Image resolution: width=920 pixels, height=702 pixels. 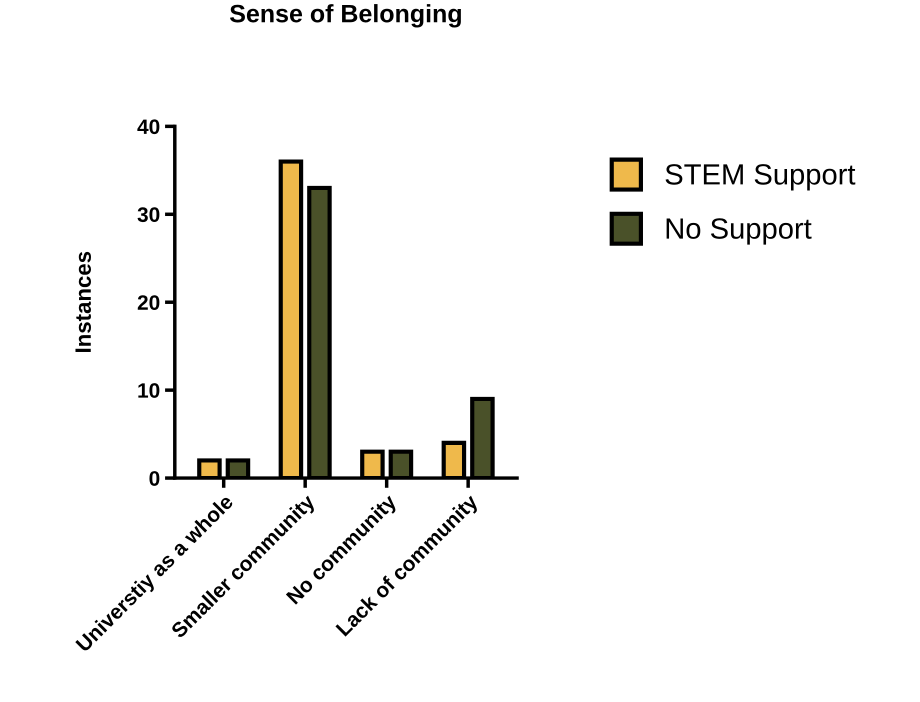 I want to click on legend-label: No Support, so click(x=739, y=231).